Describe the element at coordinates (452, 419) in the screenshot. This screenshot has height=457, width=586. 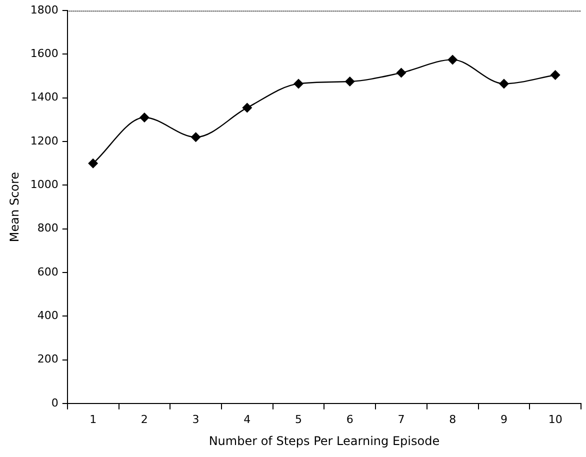
I see `x-tick-label: 8` at that location.